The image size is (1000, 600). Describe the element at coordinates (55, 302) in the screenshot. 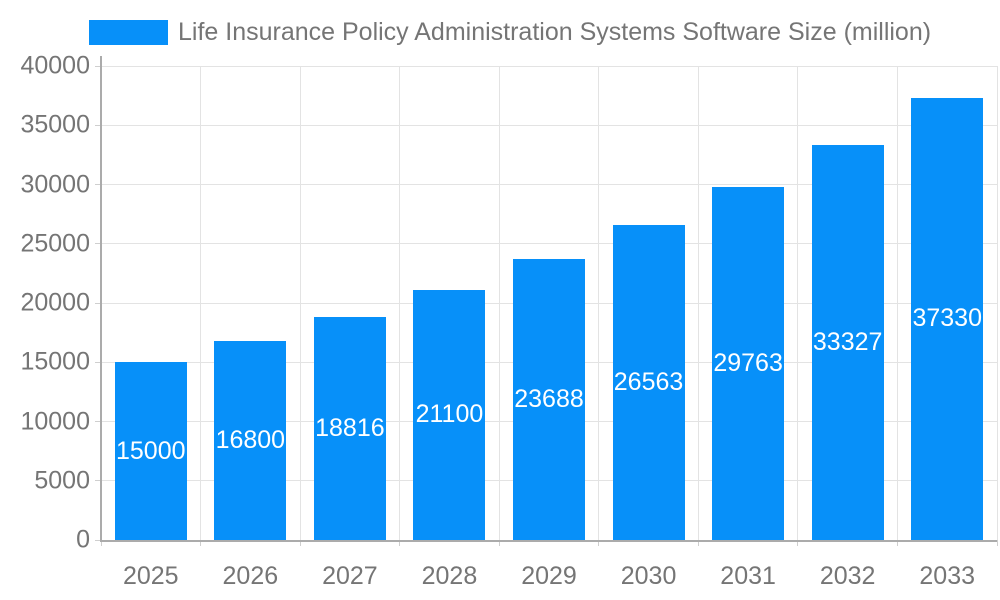

I see `y-tick-label: 20000` at that location.